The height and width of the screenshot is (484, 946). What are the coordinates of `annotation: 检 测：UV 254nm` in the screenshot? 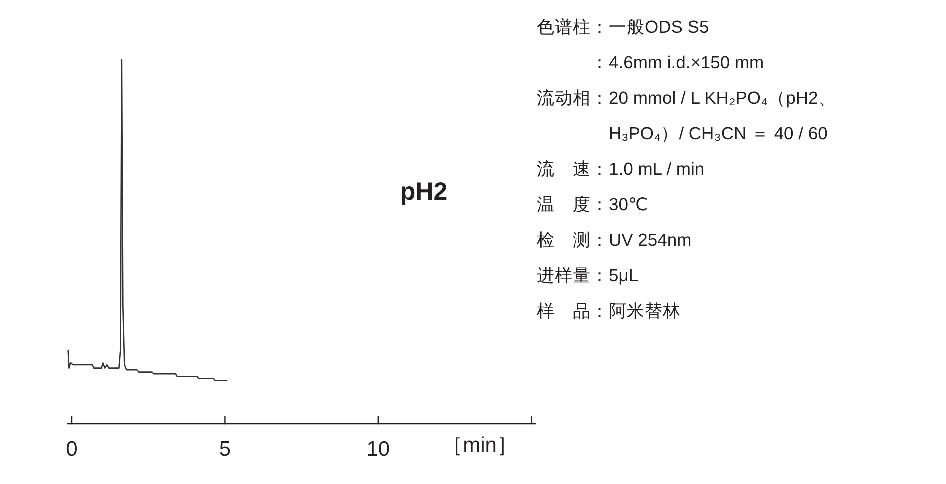 It's located at (614, 240).